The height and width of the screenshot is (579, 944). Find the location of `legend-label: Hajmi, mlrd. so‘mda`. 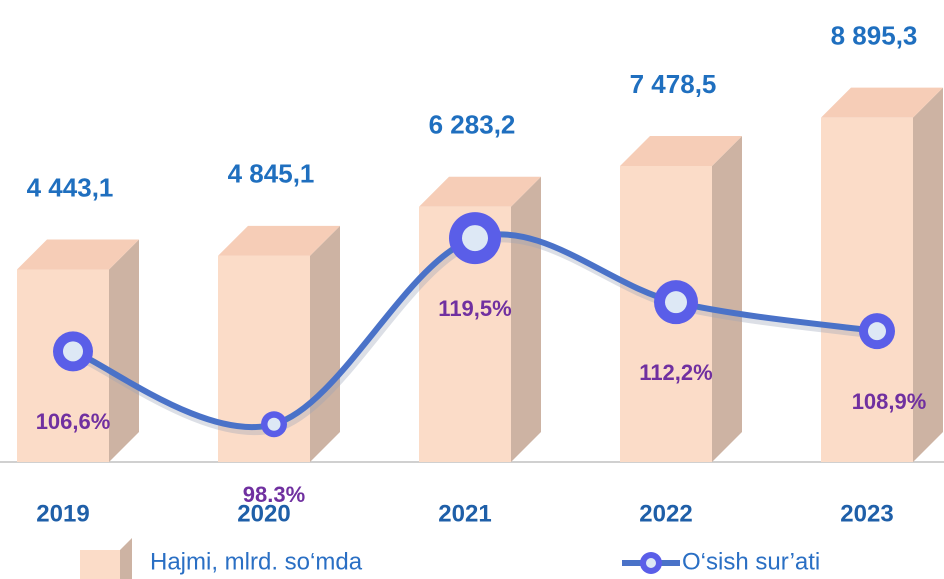

legend-label: Hajmi, mlrd. so‘mda is located at coordinates (256, 561).